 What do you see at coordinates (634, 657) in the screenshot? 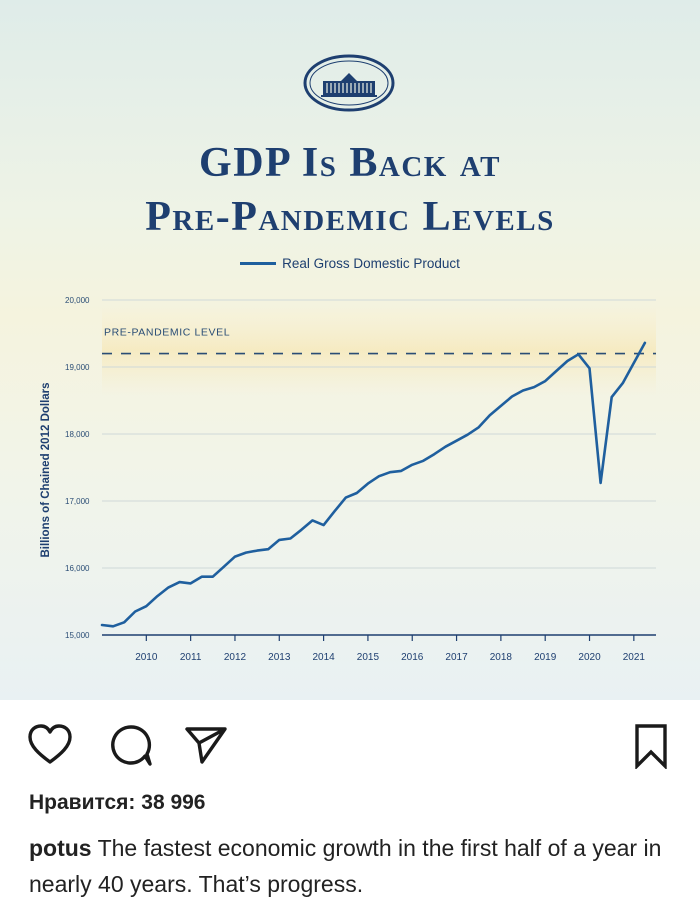
I see `x-tick-label: 2021` at bounding box center [634, 657].